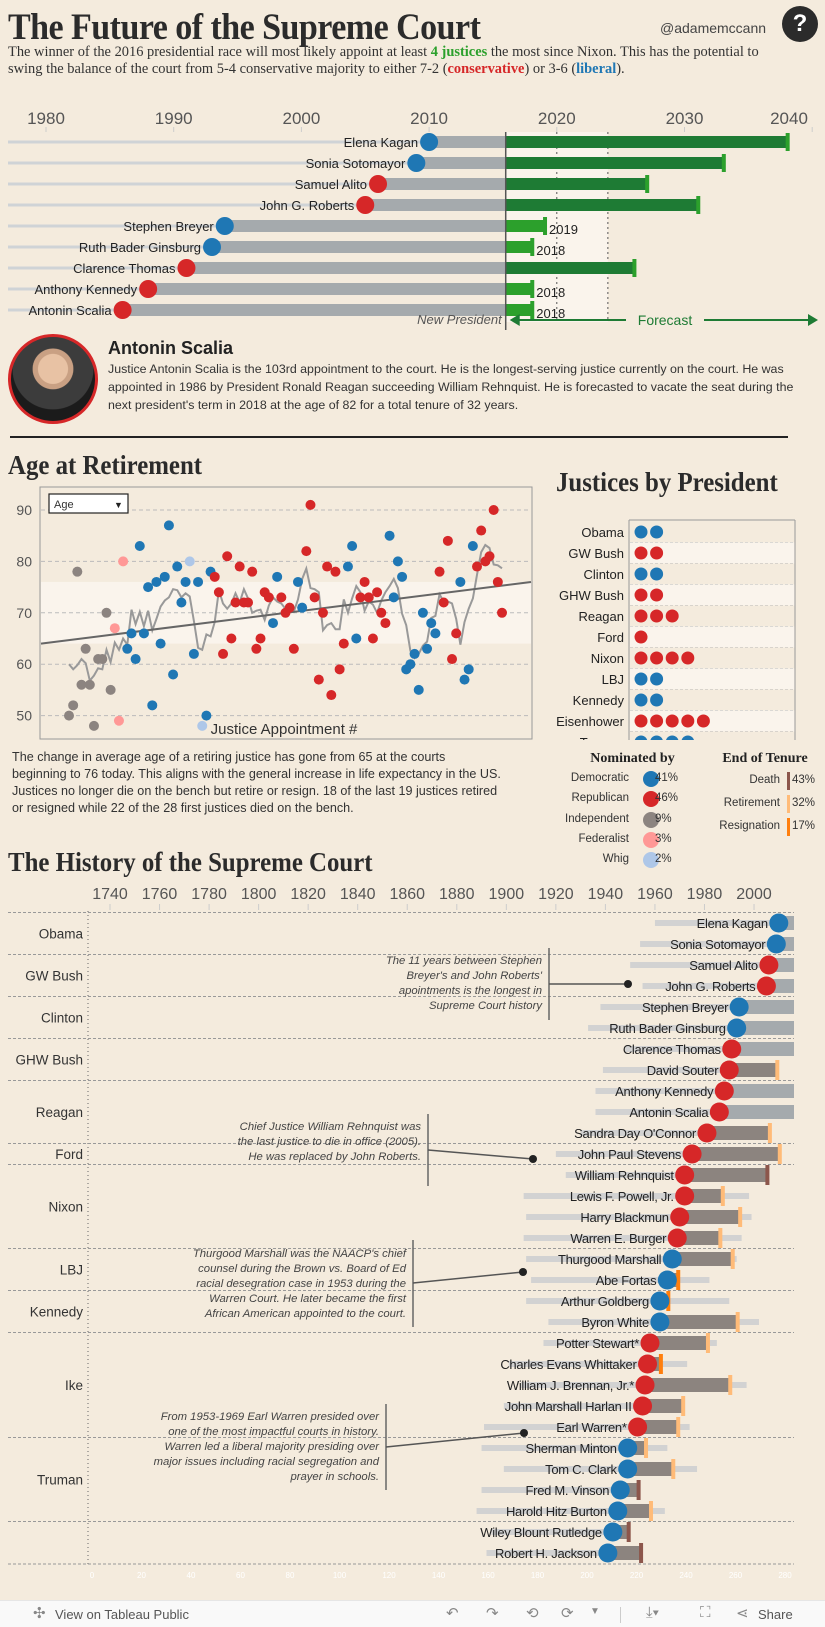 The width and height of the screenshot is (825, 1627). What do you see at coordinates (630, 1154) in the screenshot?
I see `justice-name: John Paul Stevens` at bounding box center [630, 1154].